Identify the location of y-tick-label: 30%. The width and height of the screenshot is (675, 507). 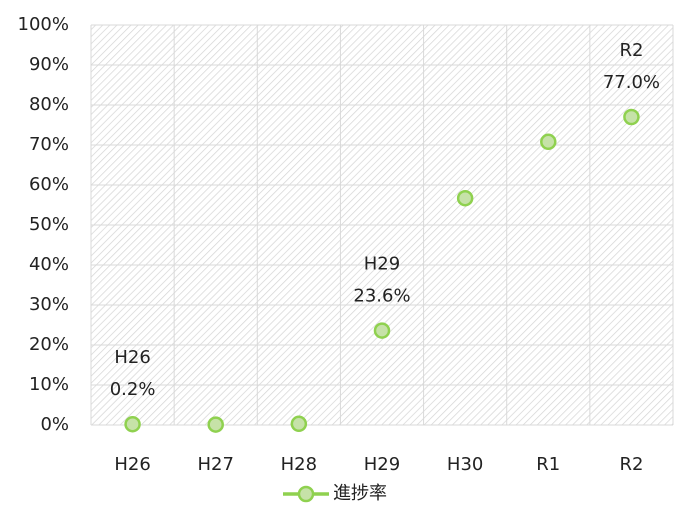
(49, 304).